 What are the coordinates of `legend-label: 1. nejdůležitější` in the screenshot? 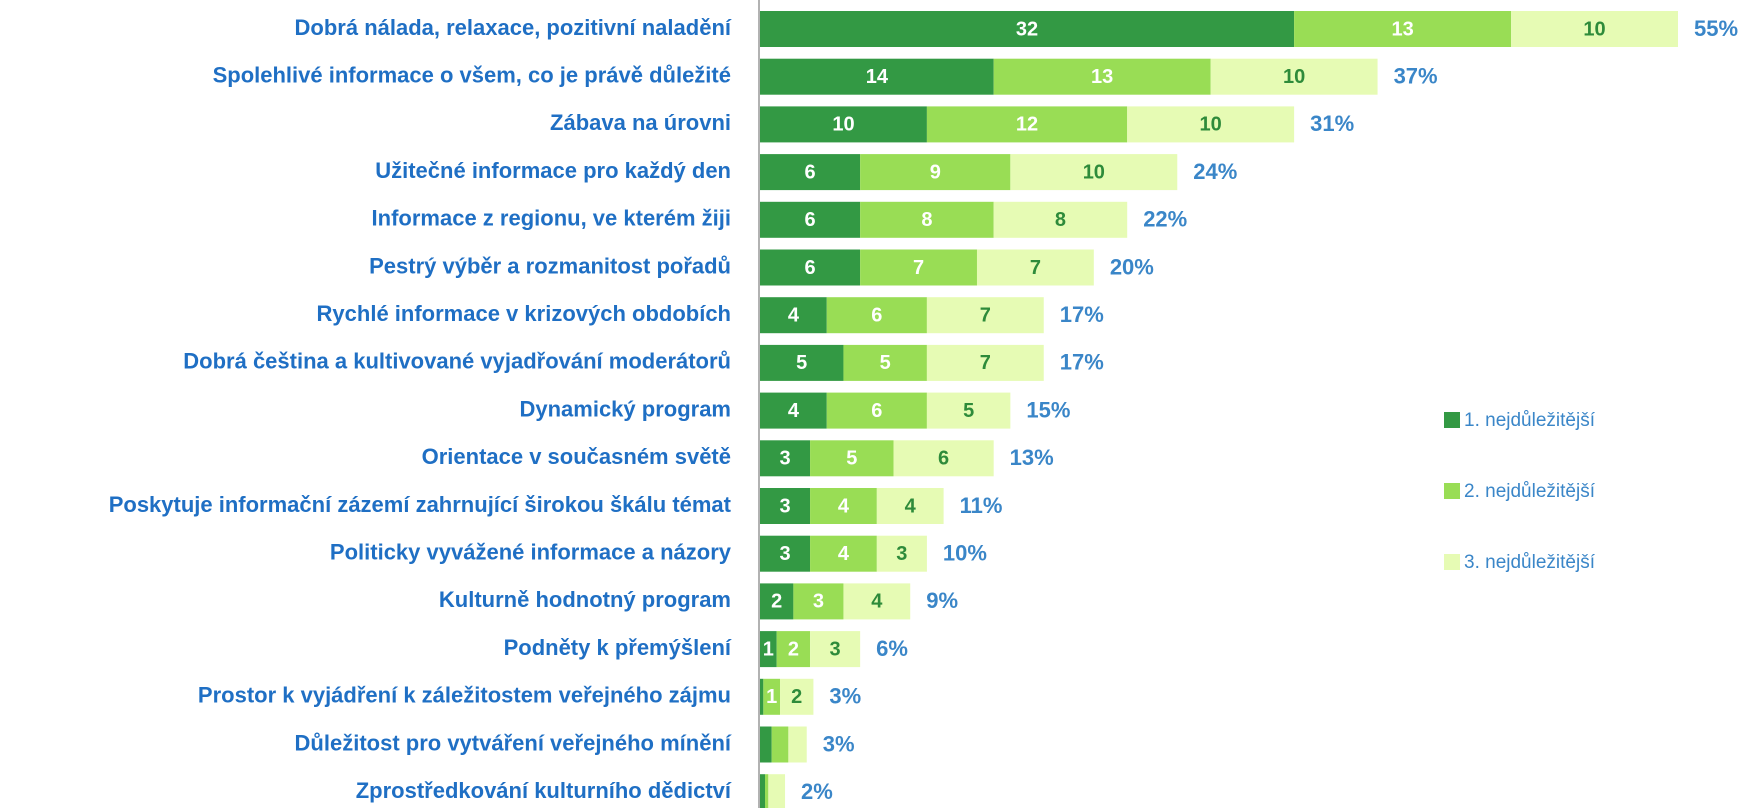 It's located at (1530, 420).